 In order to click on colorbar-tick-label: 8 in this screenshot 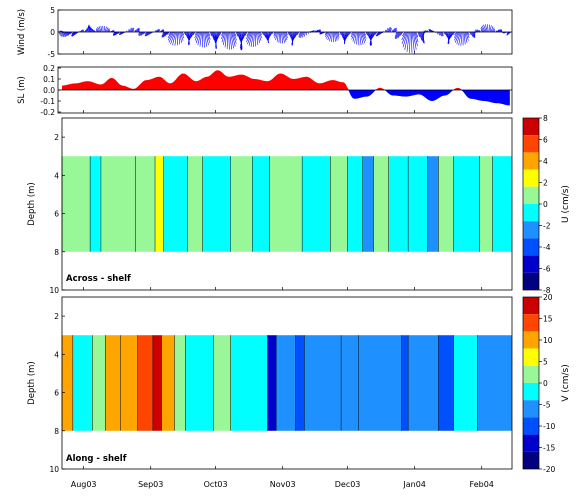, I will do `click(545, 118)`.